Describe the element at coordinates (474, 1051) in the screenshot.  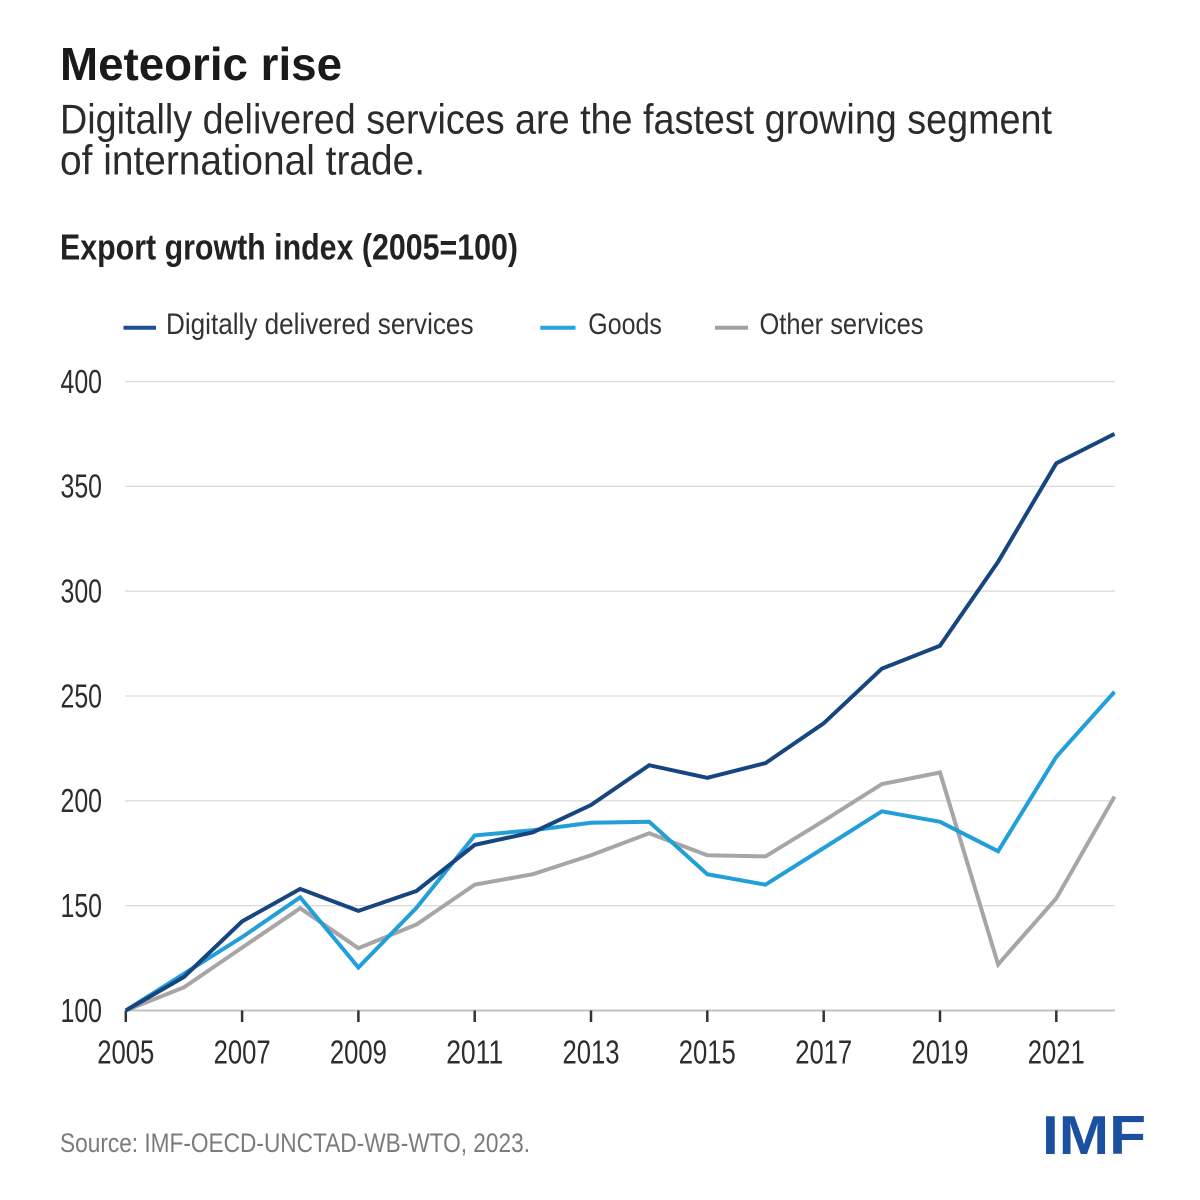
I see `svg-text: 2011` at that location.